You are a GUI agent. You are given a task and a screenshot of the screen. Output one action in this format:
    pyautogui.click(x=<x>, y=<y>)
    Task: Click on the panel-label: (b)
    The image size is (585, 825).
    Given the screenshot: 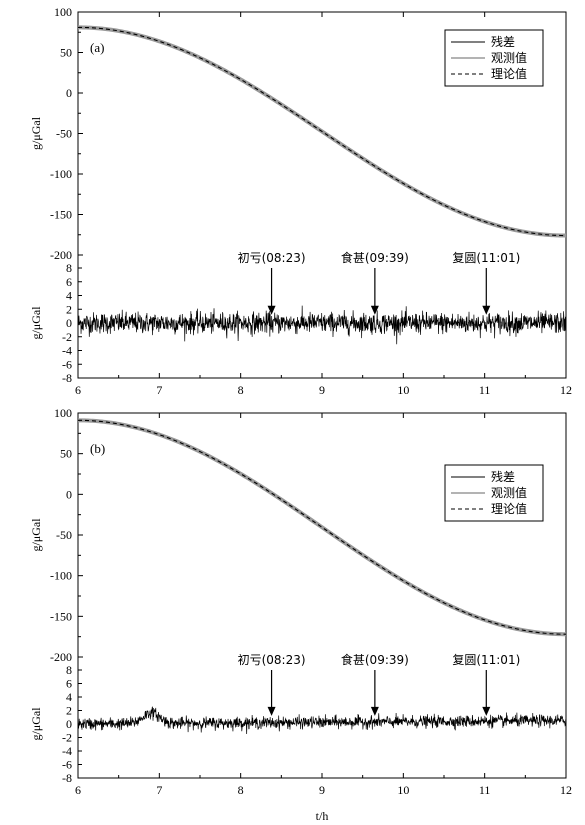 What is the action you would take?
    pyautogui.click(x=97, y=448)
    